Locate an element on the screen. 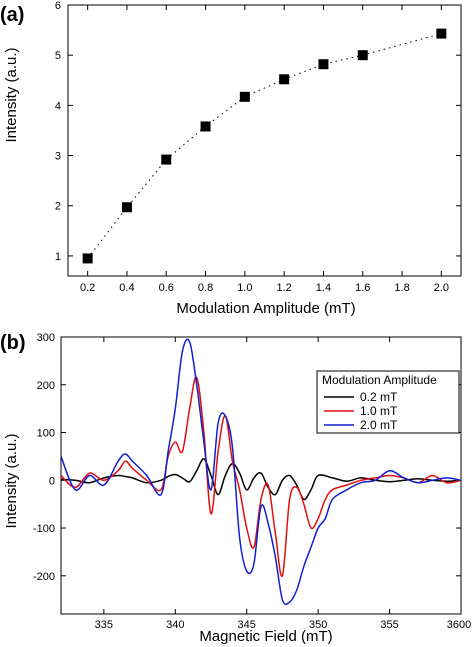 The height and width of the screenshot is (647, 474). a-x-tick-label: 1.6 is located at coordinates (362, 288).